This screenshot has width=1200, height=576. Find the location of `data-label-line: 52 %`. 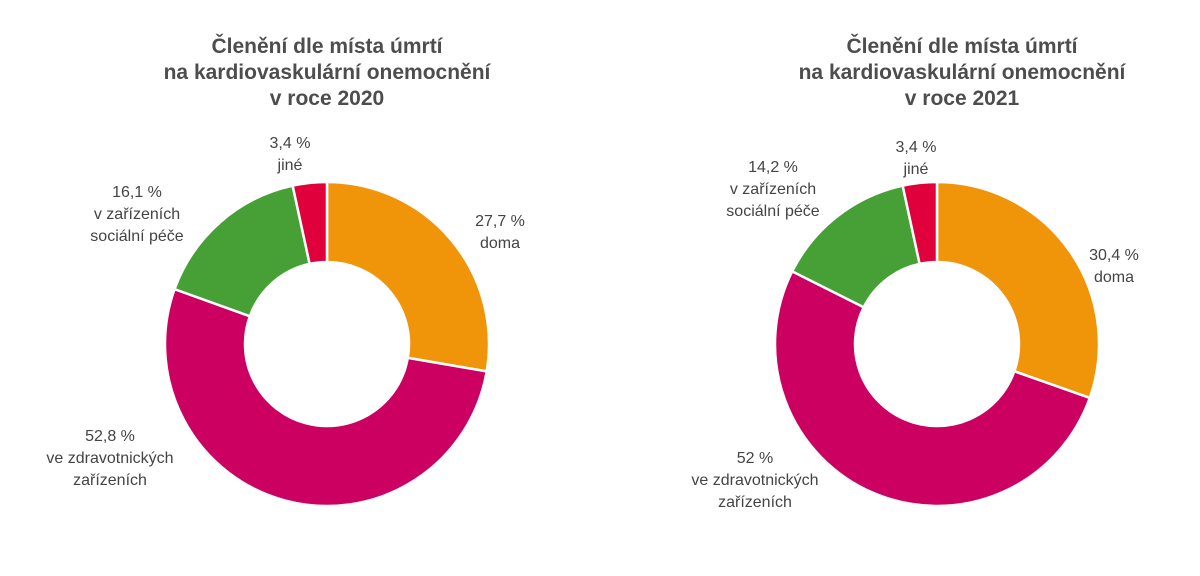

data-label-line: 52 % is located at coordinates (755, 458).